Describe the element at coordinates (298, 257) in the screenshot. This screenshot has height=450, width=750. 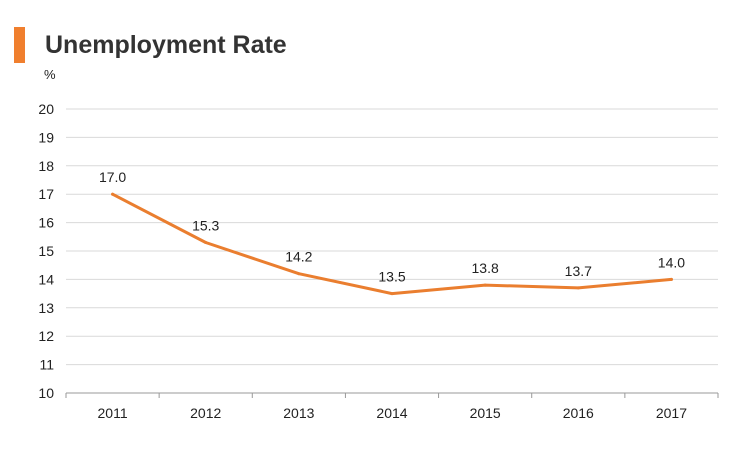
I see `data-label: 14.2` at that location.